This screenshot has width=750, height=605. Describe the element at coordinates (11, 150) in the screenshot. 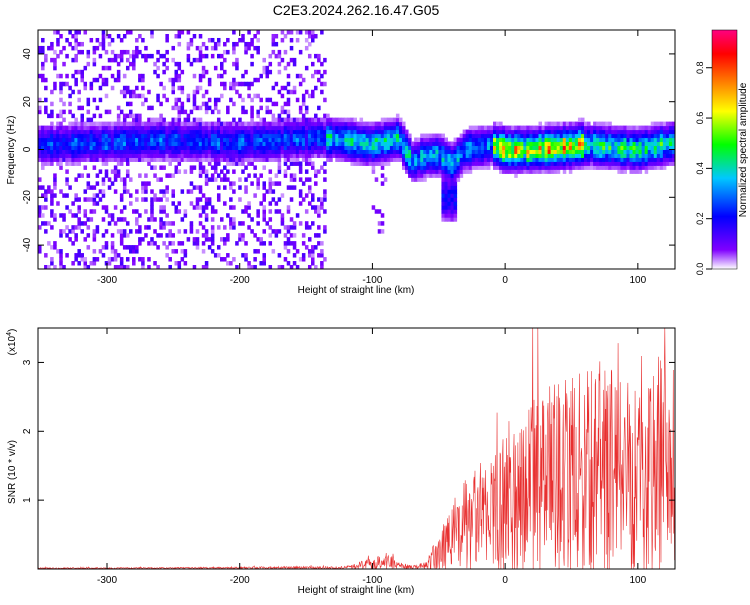

I see `spectrogram-ylabel: Frequency (Hz)` at that location.